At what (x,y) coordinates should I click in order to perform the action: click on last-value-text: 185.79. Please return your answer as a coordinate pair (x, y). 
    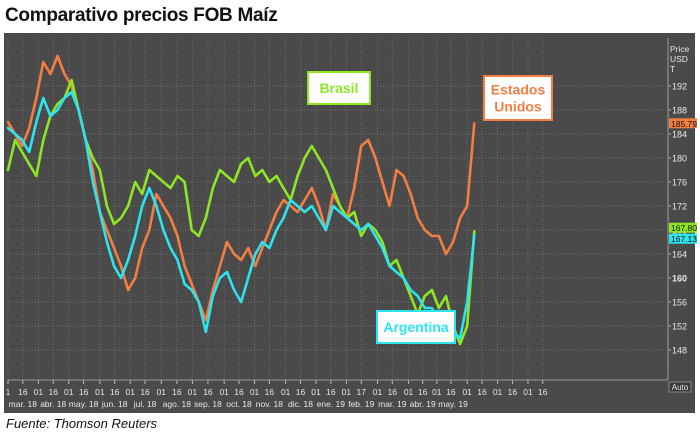
    Looking at the image, I should click on (684, 124).